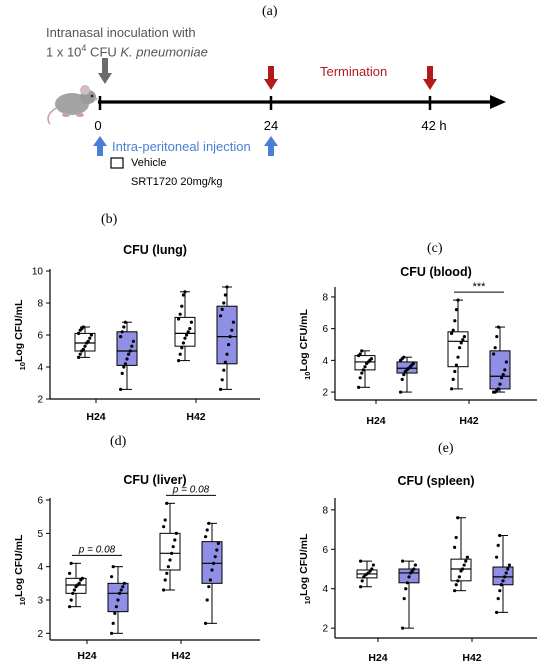 This screenshot has height=670, width=550. Describe the element at coordinates (97, 125) in the screenshot. I see `timeline-tick-label-0: 0` at that location.